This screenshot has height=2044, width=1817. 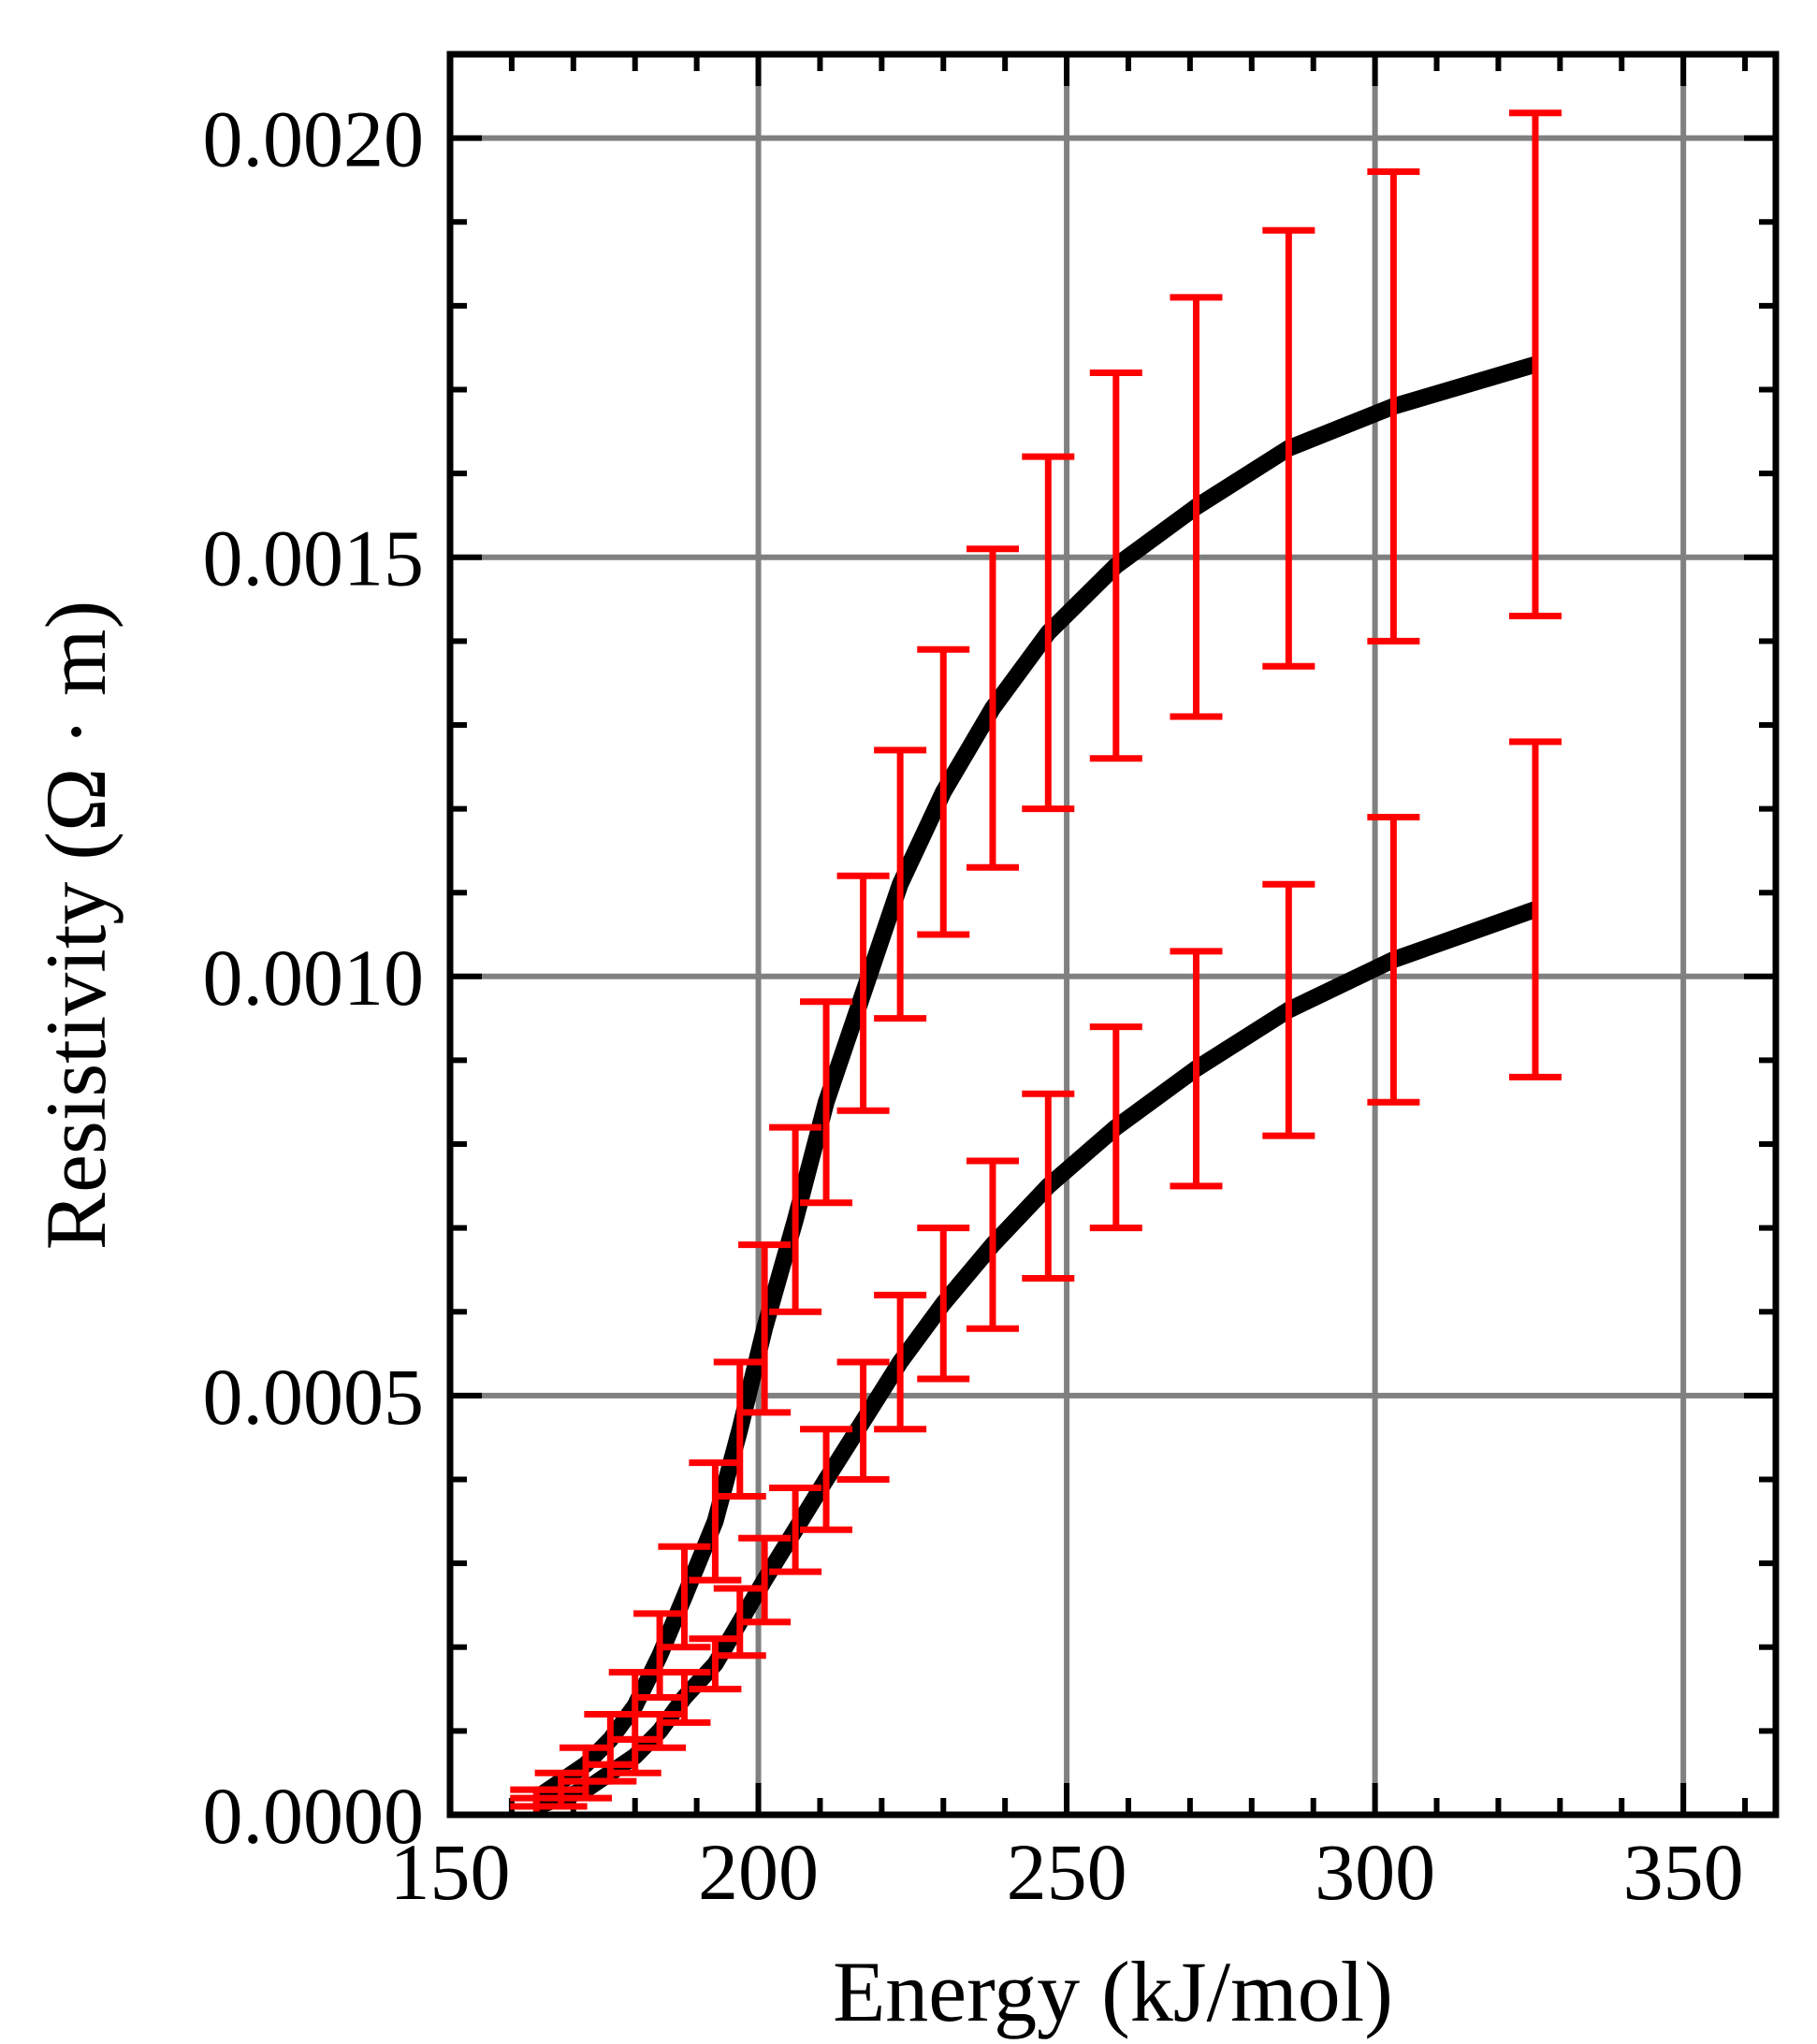 I want to click on x-tick-label: 300, so click(x=1375, y=1872).